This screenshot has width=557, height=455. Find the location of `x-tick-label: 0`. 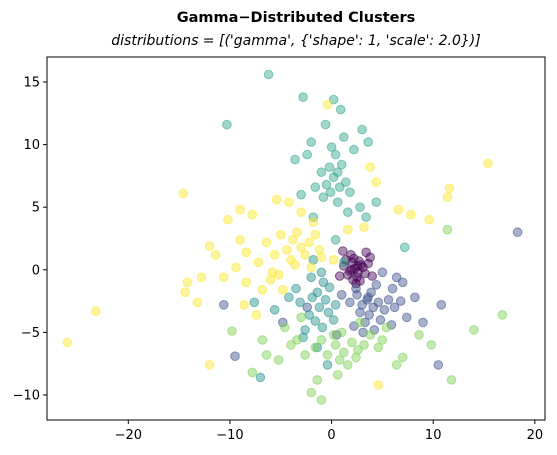

x-tick-label: 0 is located at coordinates (331, 435).